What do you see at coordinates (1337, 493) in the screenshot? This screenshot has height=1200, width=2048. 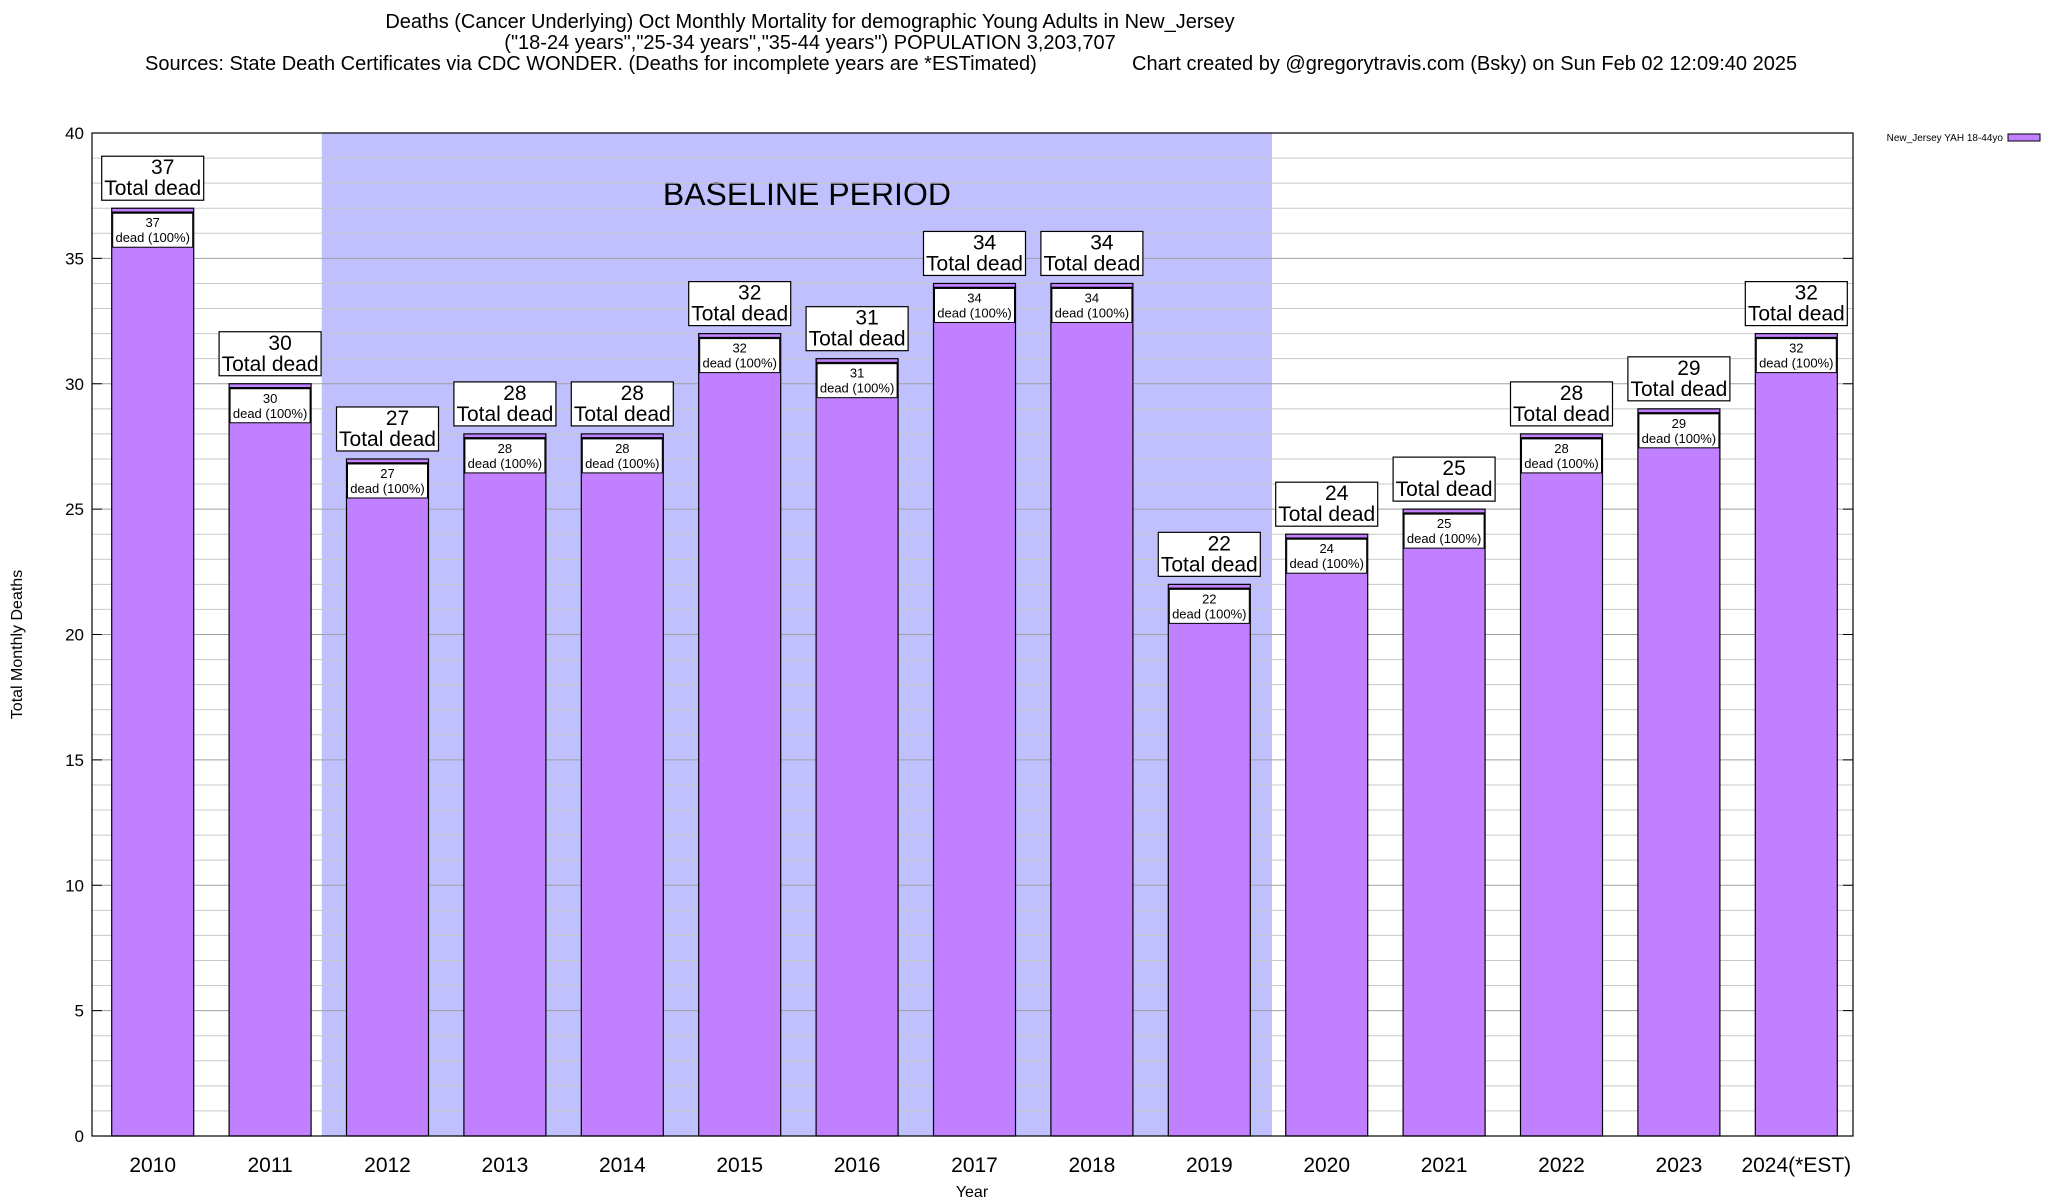 I see `bar-total-value: 24` at bounding box center [1337, 493].